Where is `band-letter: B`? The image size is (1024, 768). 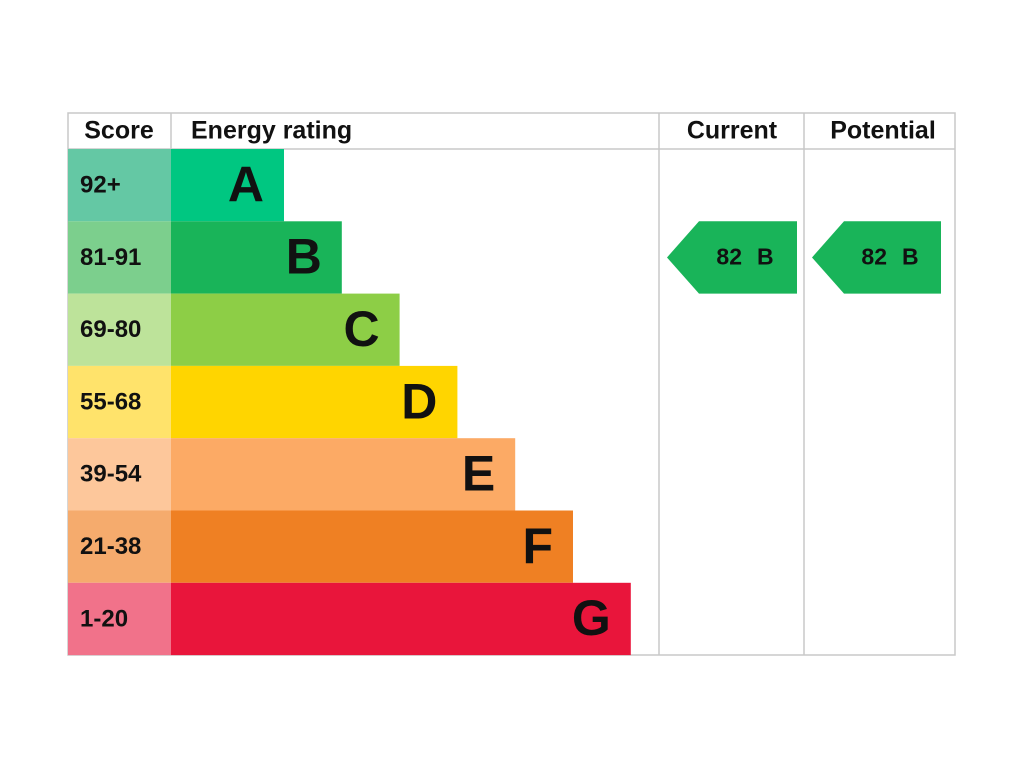 band-letter: B is located at coordinates (304, 257).